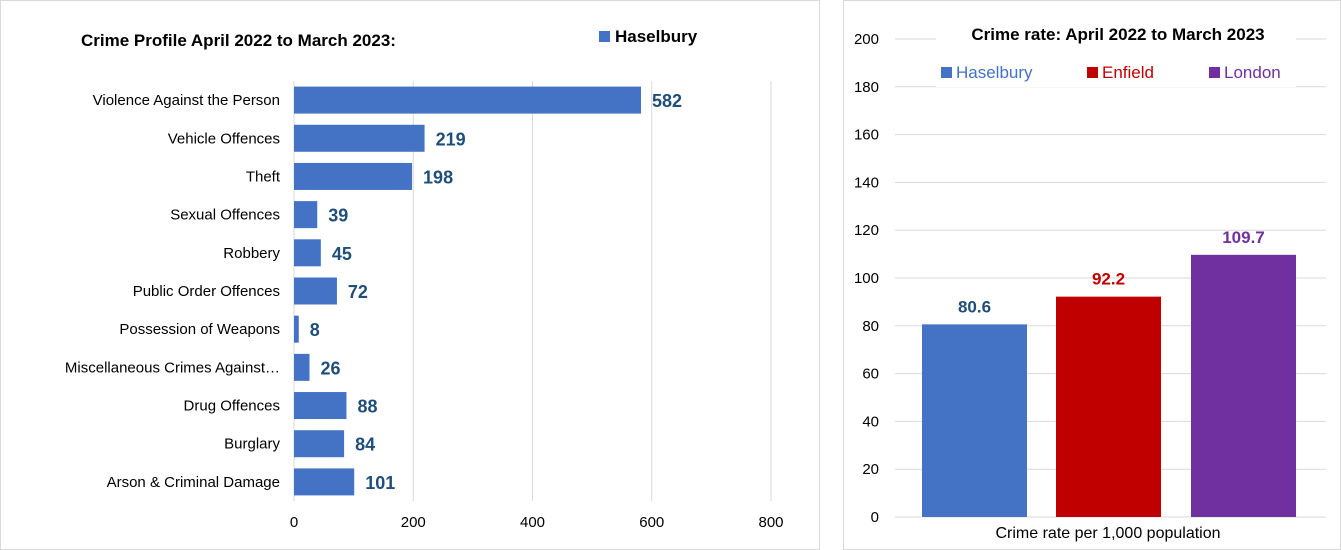 The width and height of the screenshot is (1341, 550). Describe the element at coordinates (232, 406) in the screenshot. I see `category-label: Drug Offences` at that location.